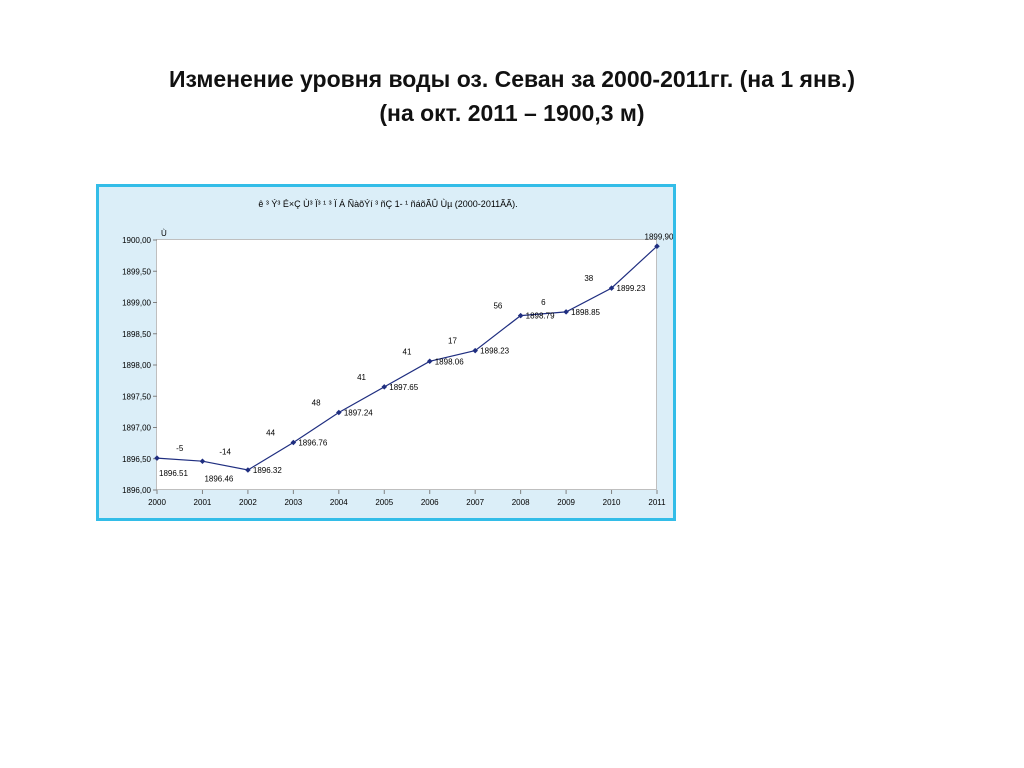 This screenshot has height=768, width=1024. What do you see at coordinates (218, 478) in the screenshot?
I see `data-value-label: 1896.46` at bounding box center [218, 478].